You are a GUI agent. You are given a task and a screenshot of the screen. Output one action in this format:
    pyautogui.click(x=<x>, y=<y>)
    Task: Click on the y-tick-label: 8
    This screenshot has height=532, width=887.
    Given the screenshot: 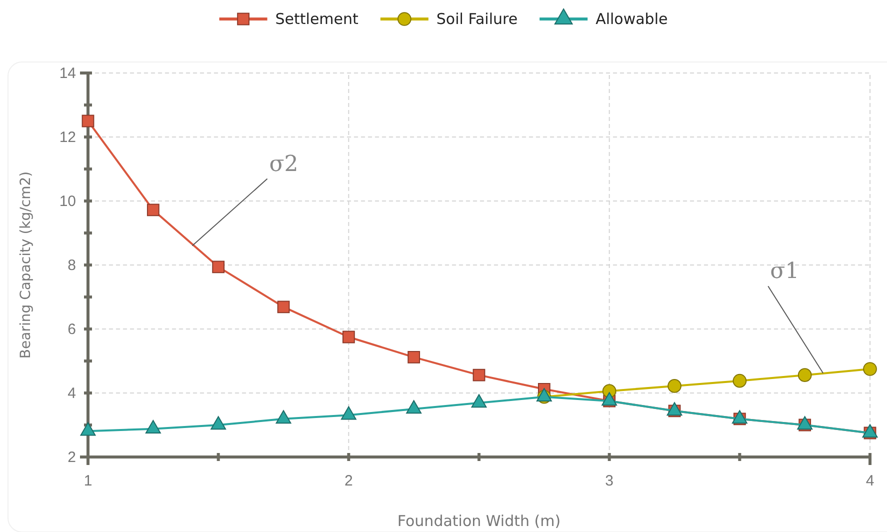 What is the action you would take?
    pyautogui.click(x=72, y=265)
    